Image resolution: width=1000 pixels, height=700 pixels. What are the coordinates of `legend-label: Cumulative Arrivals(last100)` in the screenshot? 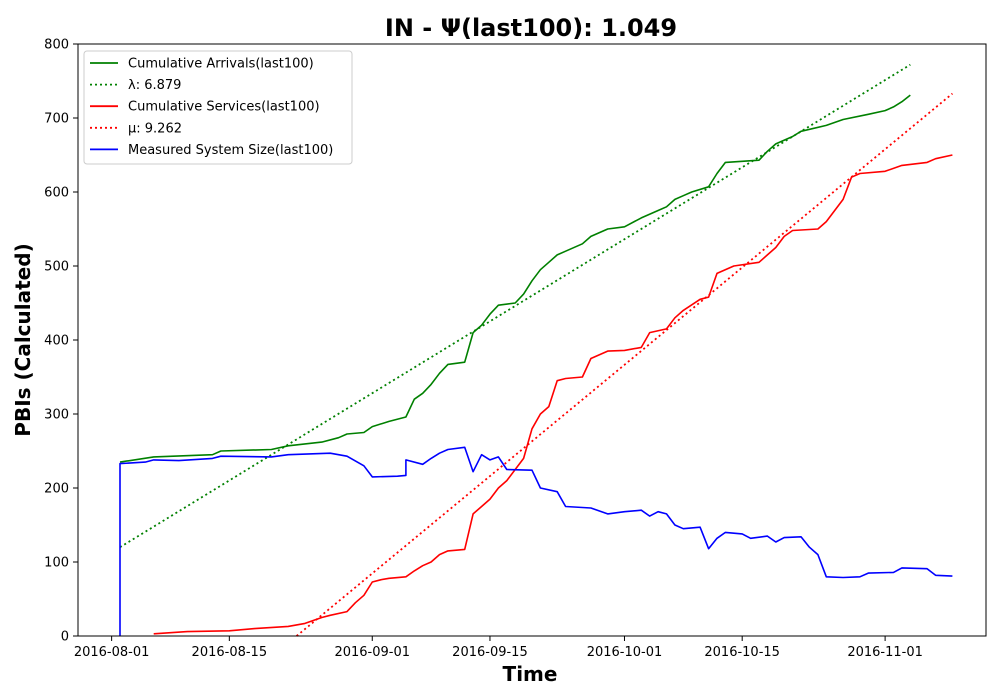 It's located at (221, 64).